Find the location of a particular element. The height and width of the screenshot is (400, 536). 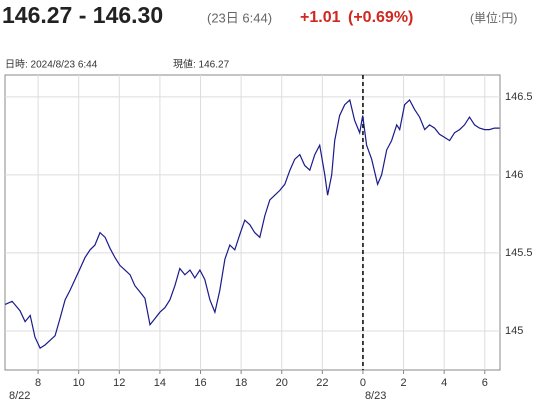

x-tick-label: 22 is located at coordinates (322, 383).